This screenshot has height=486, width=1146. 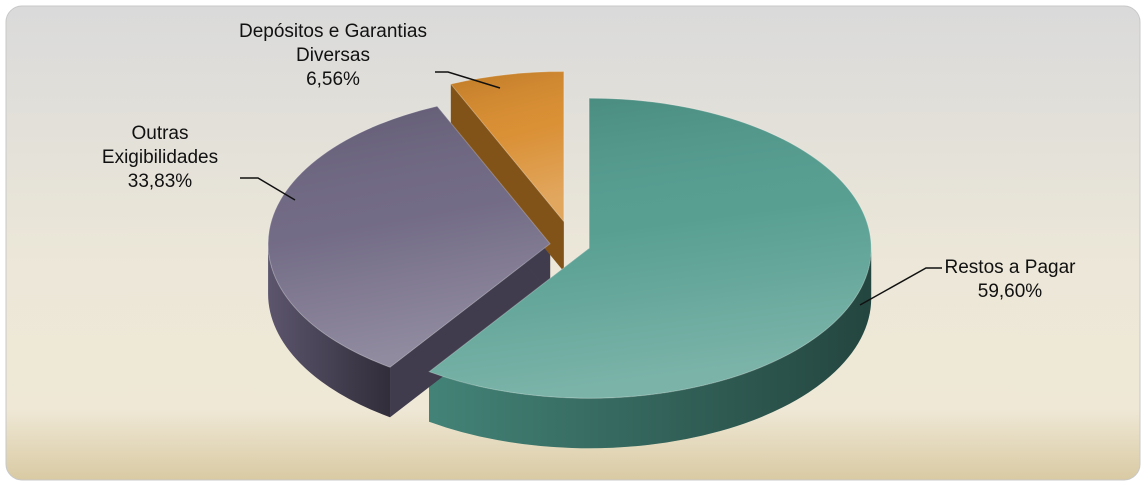 What do you see at coordinates (333, 43) in the screenshot?
I see `category-label: Depósitos e Garantias Diversas` at bounding box center [333, 43].